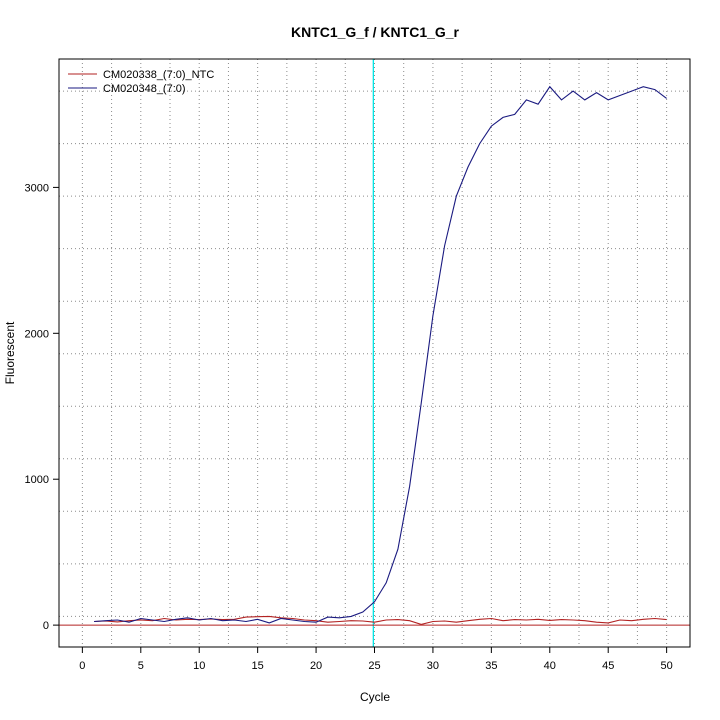  I want to click on y-tick-label: 1000, so click(37, 480).